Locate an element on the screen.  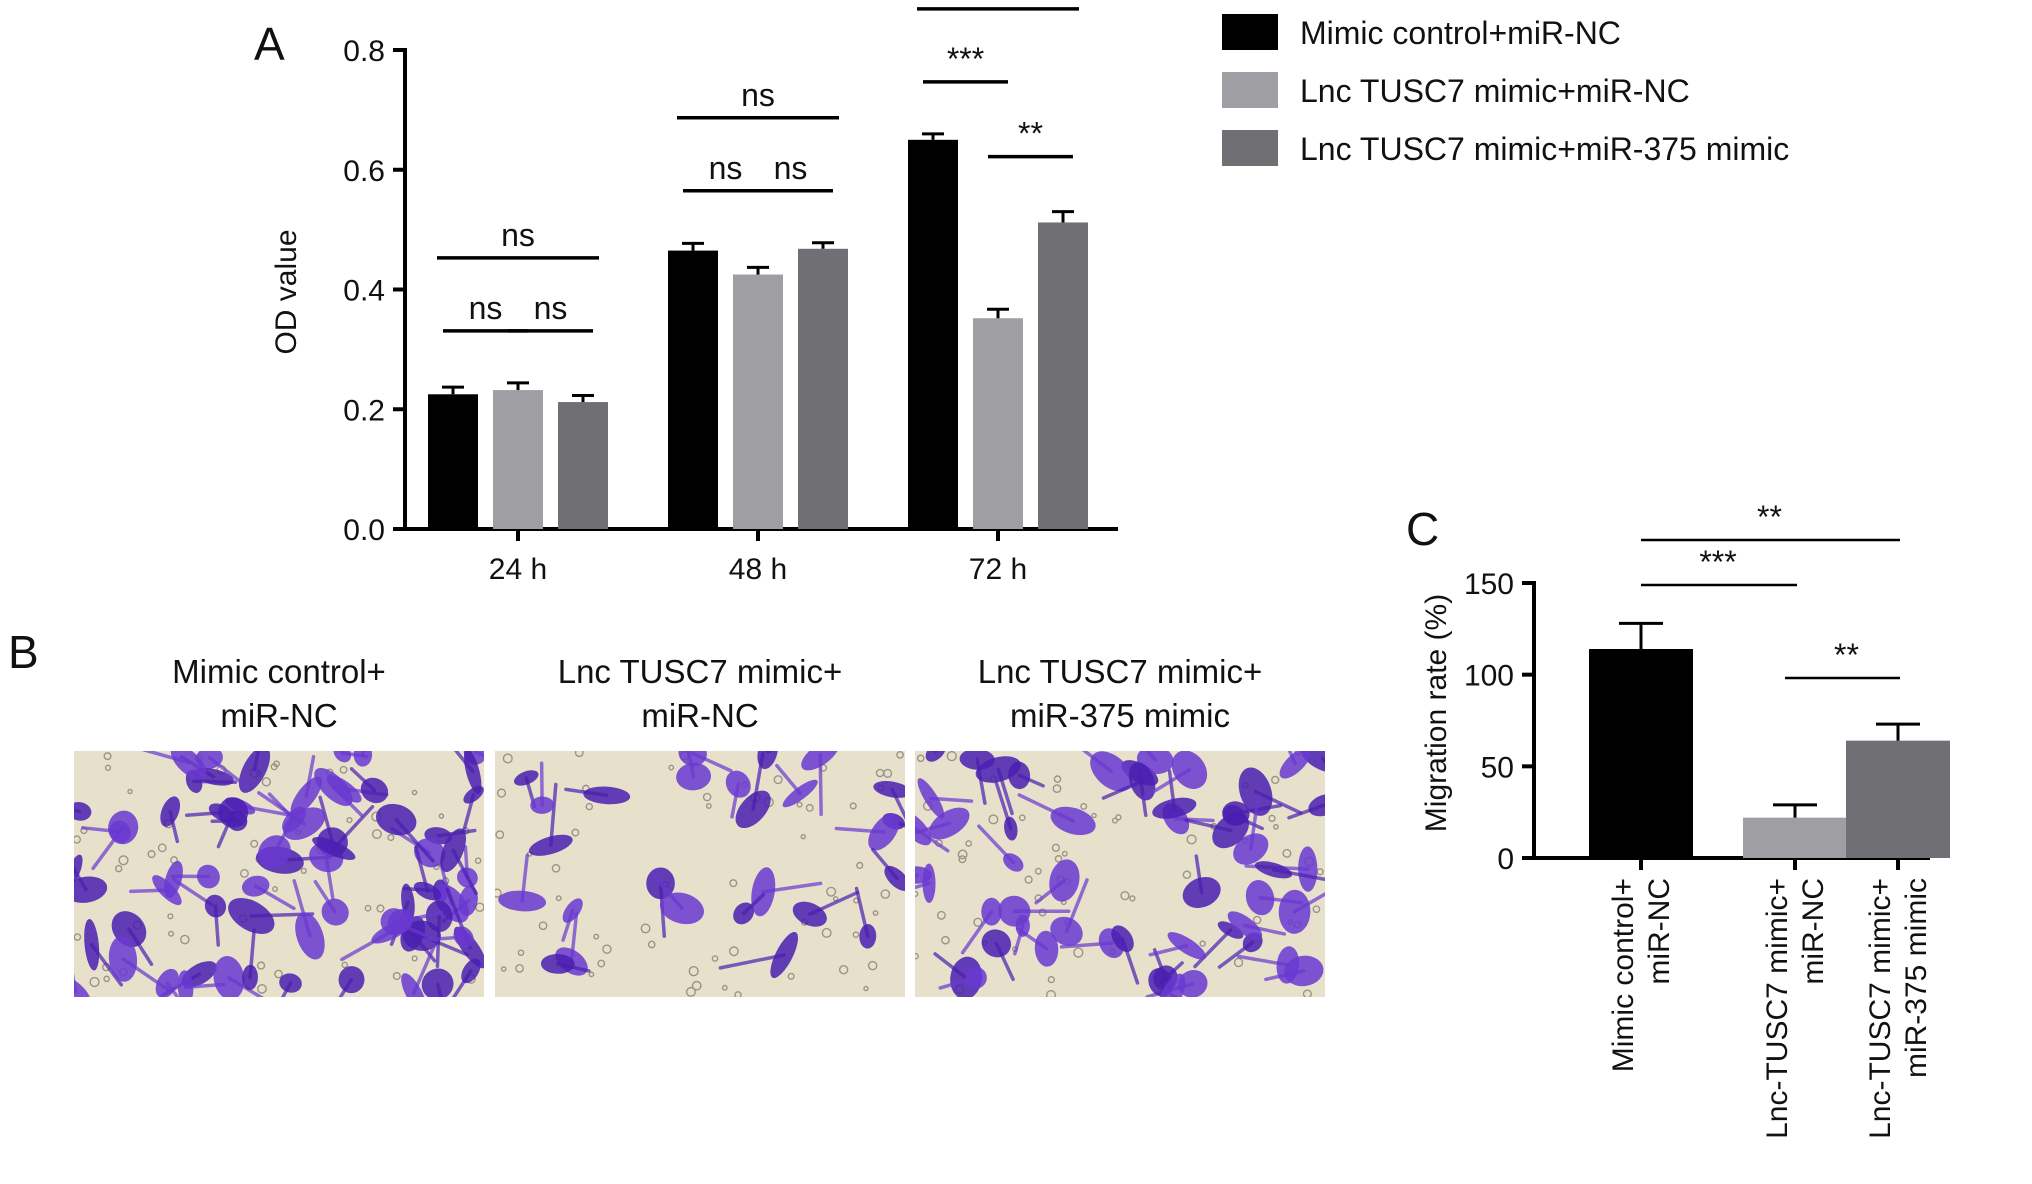
legend-label: Lnc TUSC7 mimic+miR-NC is located at coordinates (1495, 91).